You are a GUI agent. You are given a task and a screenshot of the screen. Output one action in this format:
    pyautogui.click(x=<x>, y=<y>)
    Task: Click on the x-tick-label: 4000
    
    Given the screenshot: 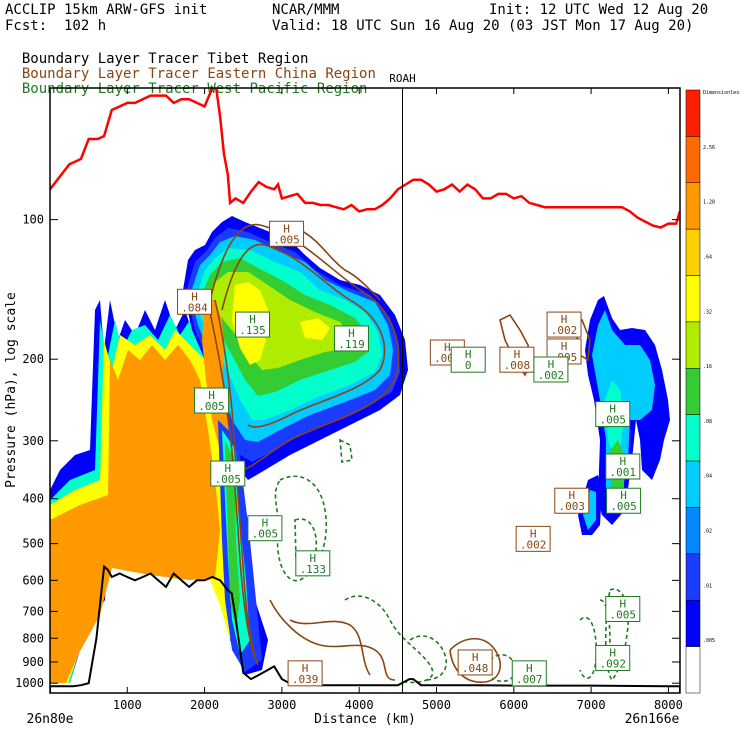 What is the action you would take?
    pyautogui.click(x=359, y=705)
    